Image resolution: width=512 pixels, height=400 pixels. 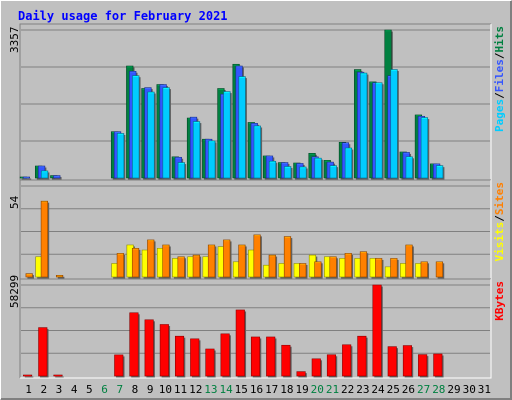 What do you see at coordinates (59, 389) in the screenshot?
I see `x-tick-label: 3` at bounding box center [59, 389].